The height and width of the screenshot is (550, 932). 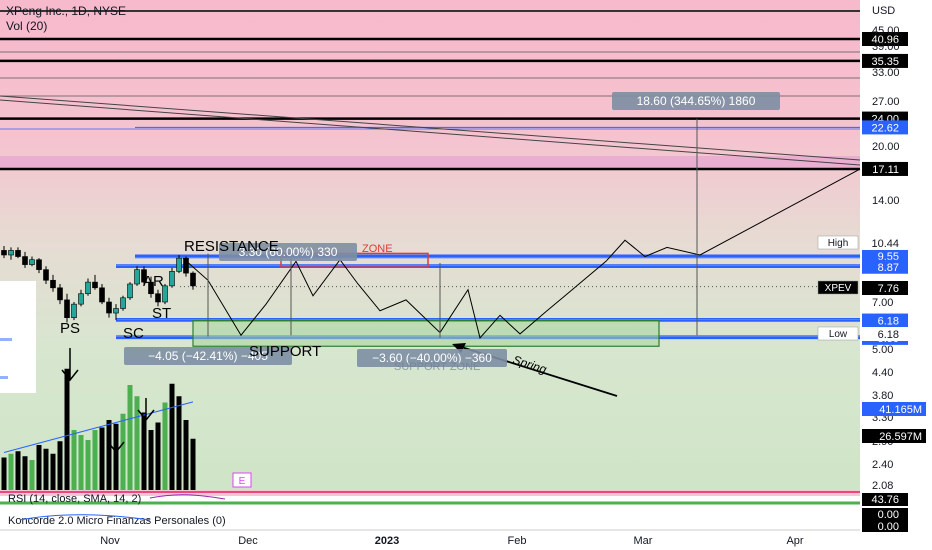 I want to click on price-tick-label: 33.00, so click(x=886, y=73).